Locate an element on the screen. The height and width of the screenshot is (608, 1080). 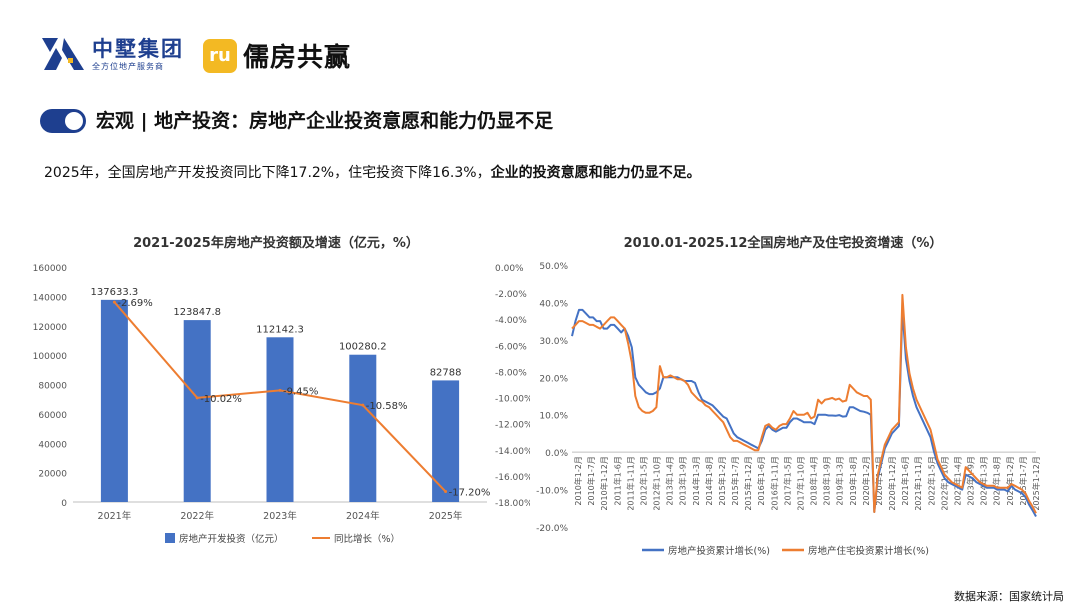
x-axis-tick: 2025年1-2月 is located at coordinates (1010, 480).